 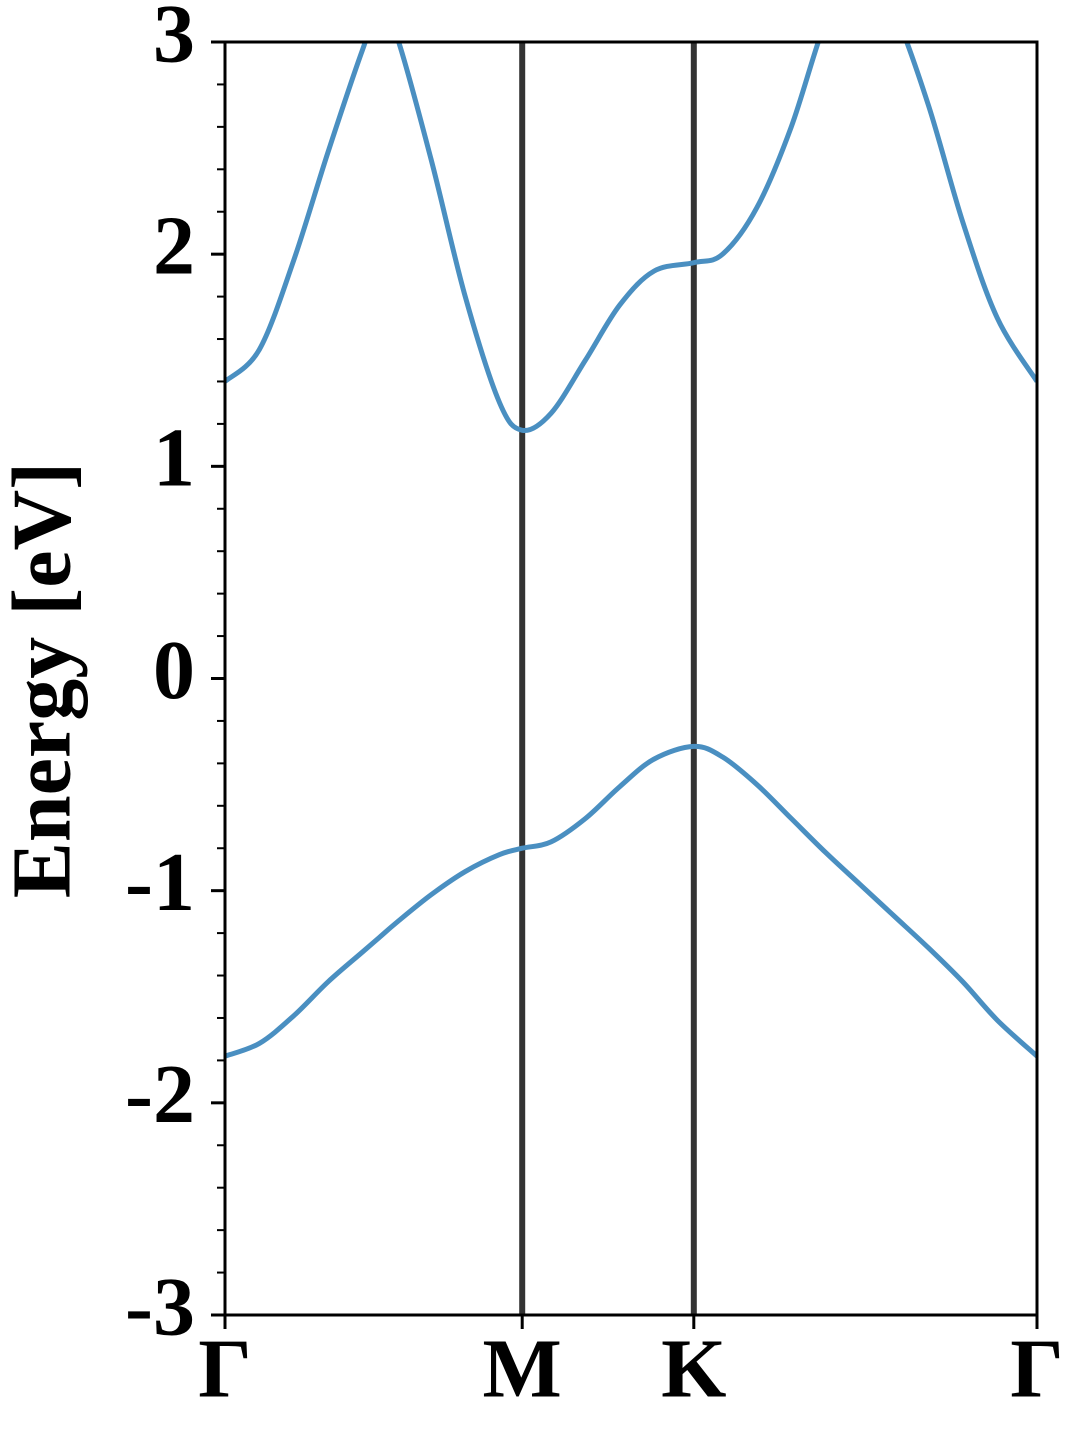 I want to click on y-tick-label: -1, so click(x=160, y=882).